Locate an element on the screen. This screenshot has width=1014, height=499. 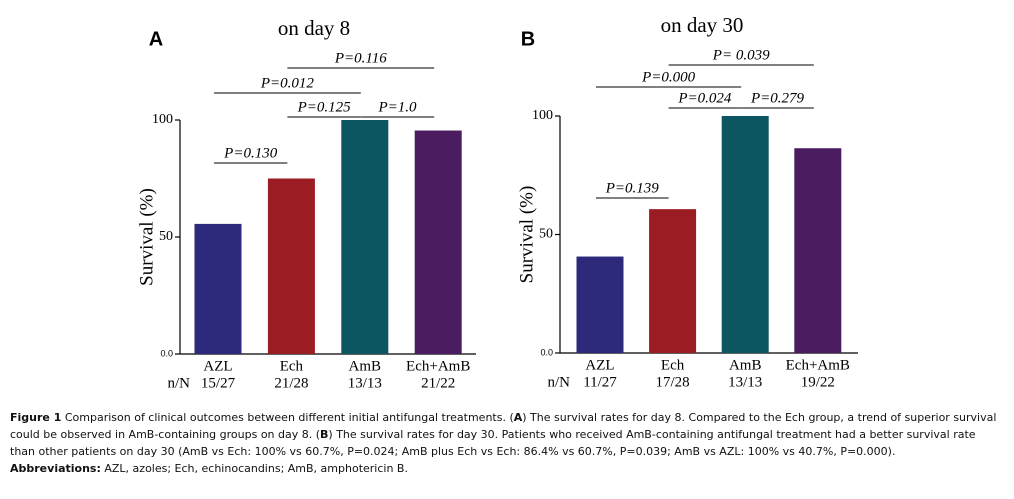
chart-title: on day 30 is located at coordinates (702, 25).